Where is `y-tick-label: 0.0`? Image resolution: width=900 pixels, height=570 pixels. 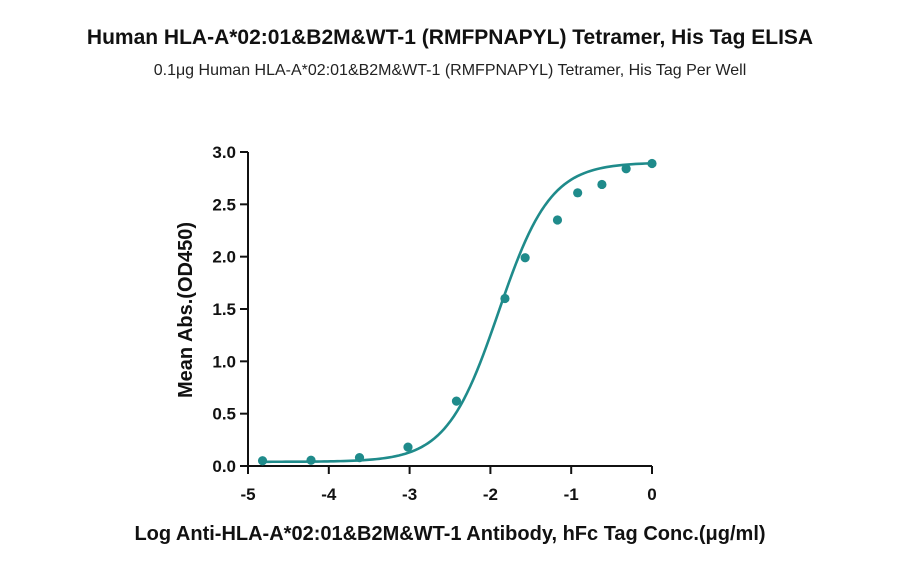 y-tick-label: 0.0 is located at coordinates (224, 466).